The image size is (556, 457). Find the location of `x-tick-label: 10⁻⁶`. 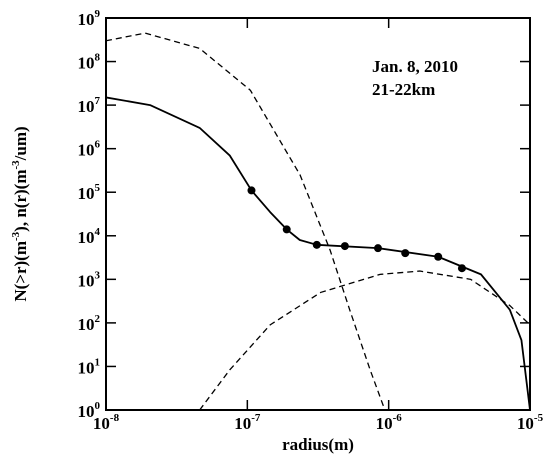

x-tick-label: 10⁻⁶ is located at coordinates (389, 422).